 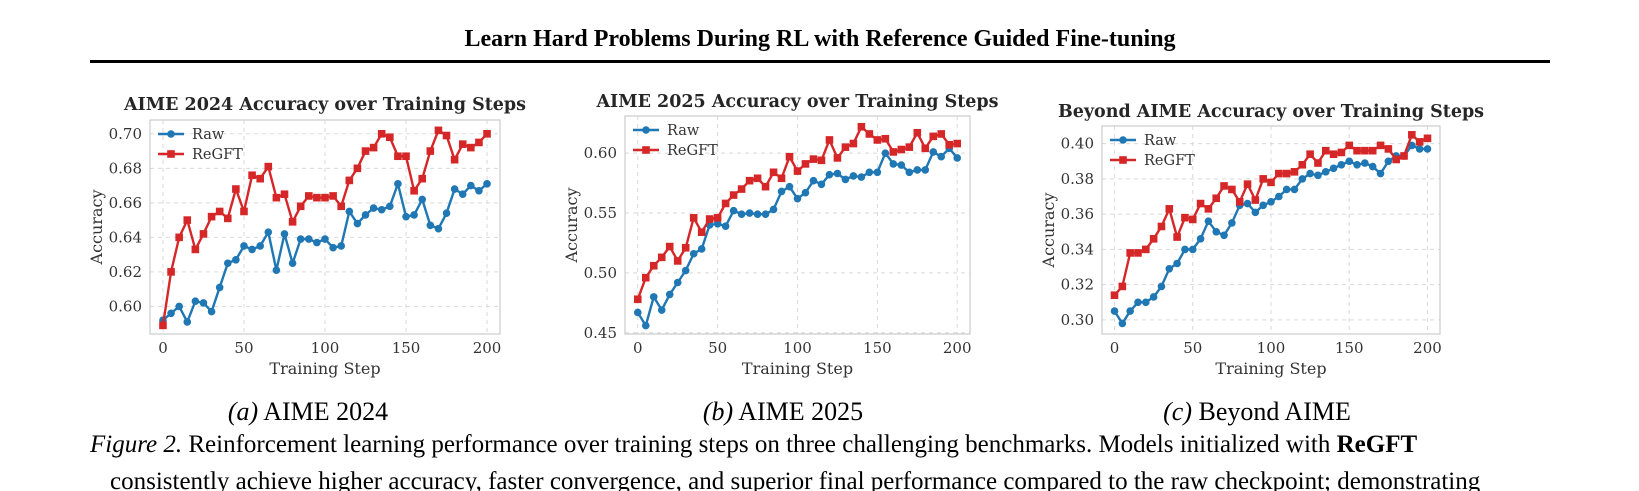 I want to click on legend-marker-circle, so click(x=646, y=130).